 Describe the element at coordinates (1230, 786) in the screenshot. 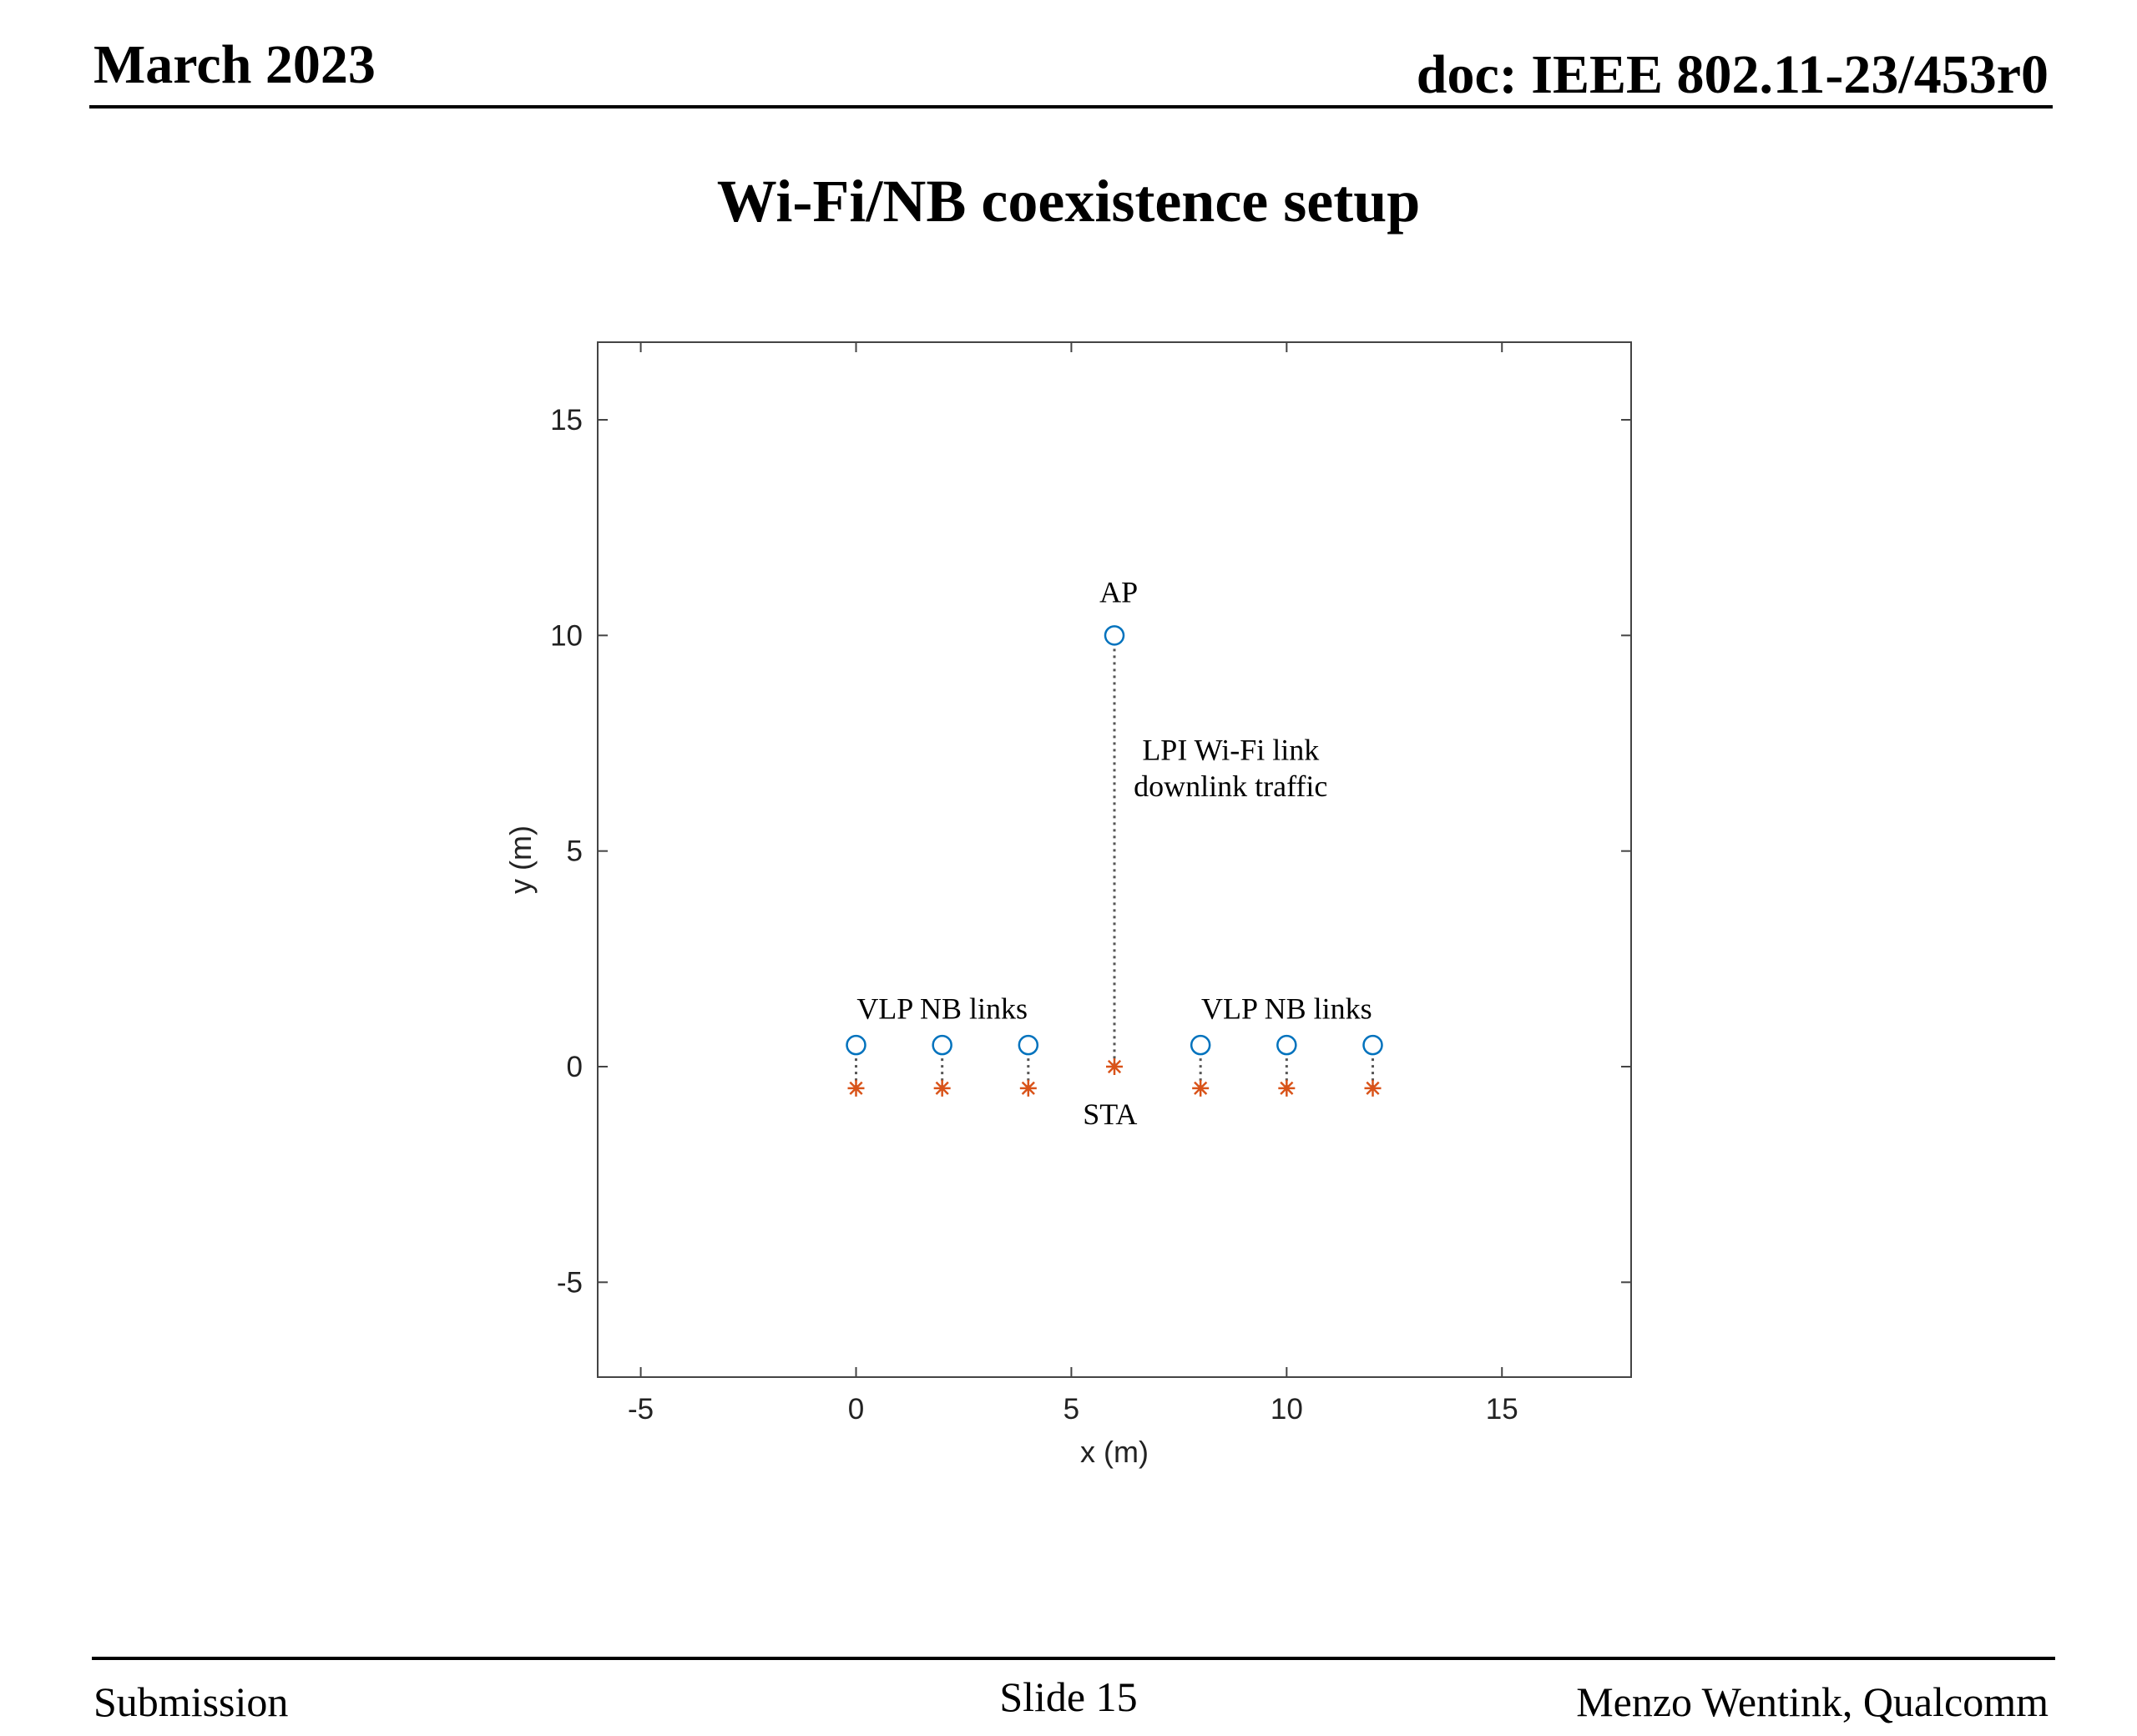

I see `annotation-text: downlink traffic` at that location.